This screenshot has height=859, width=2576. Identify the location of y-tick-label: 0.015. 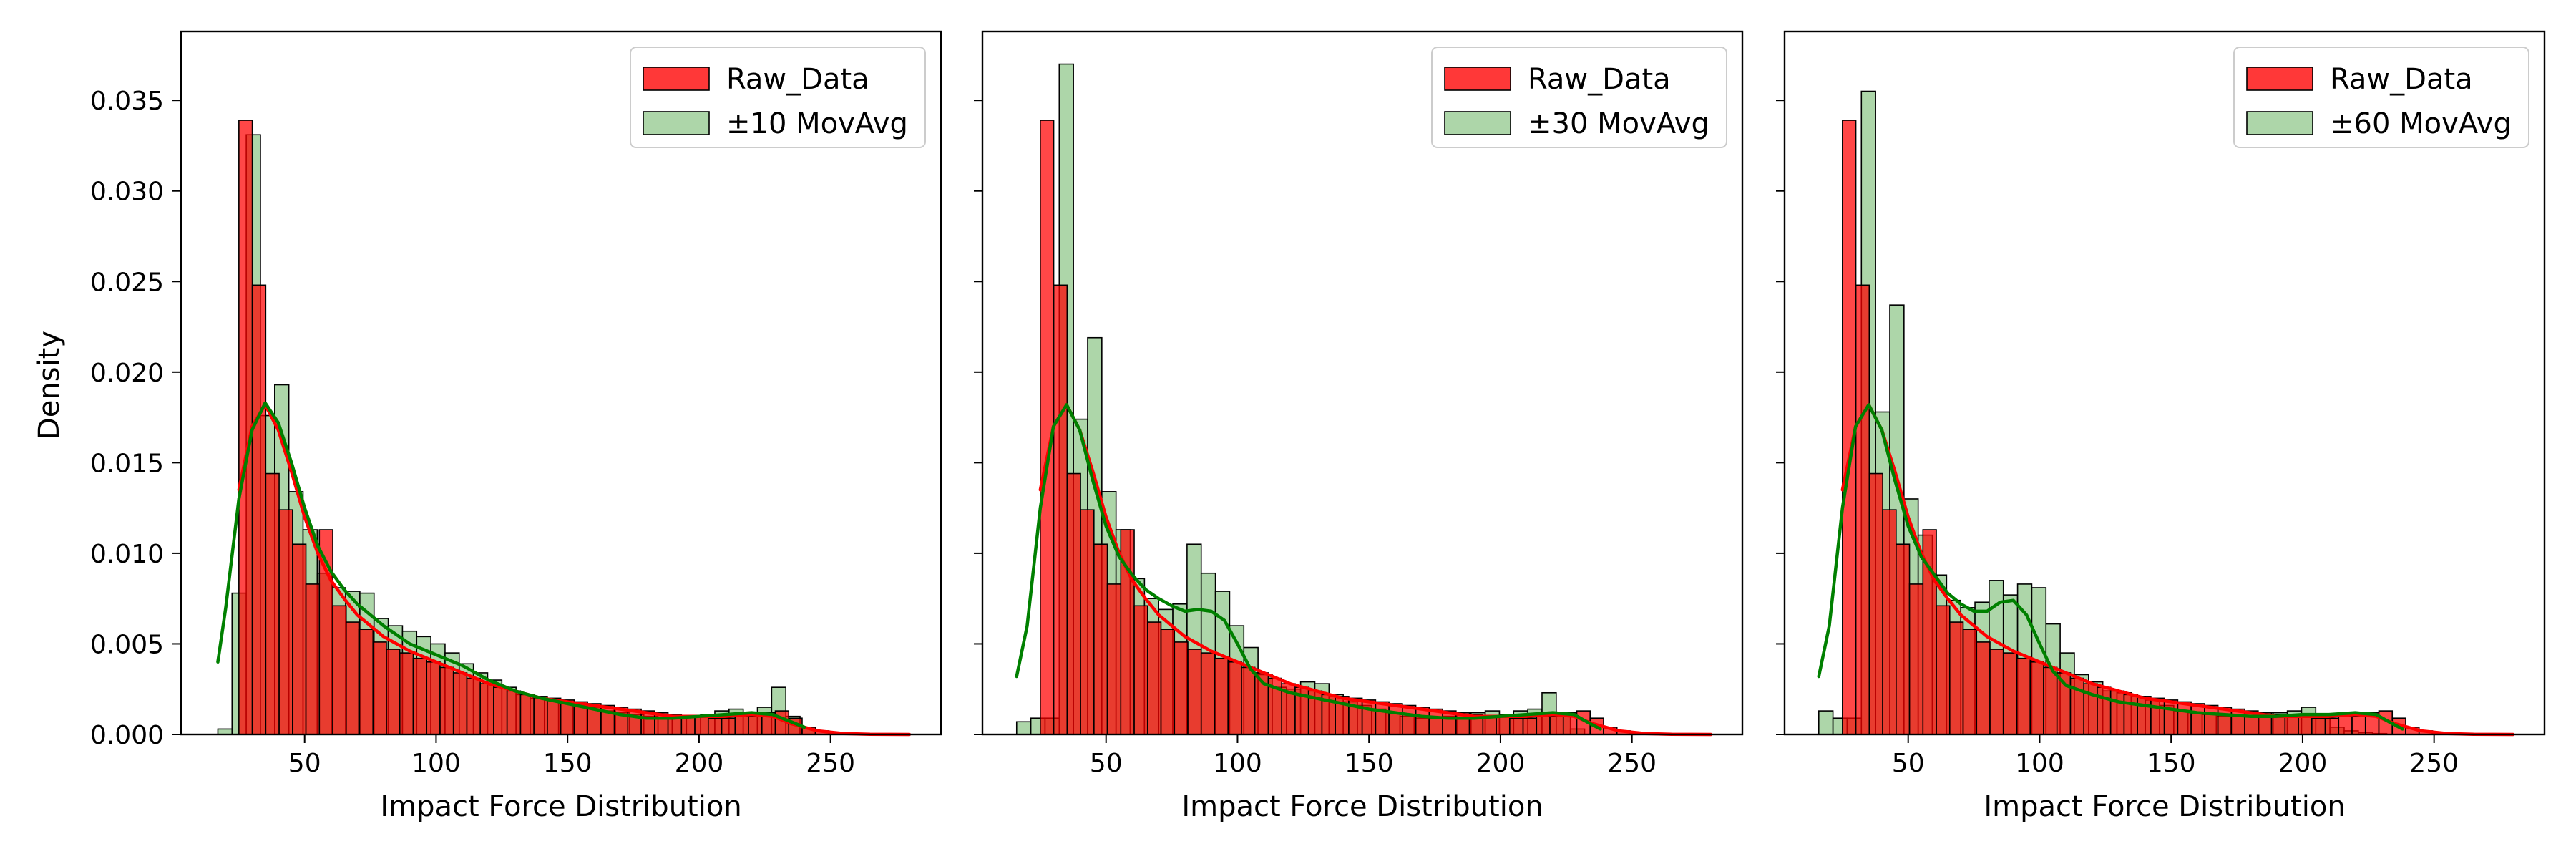
(127, 464).